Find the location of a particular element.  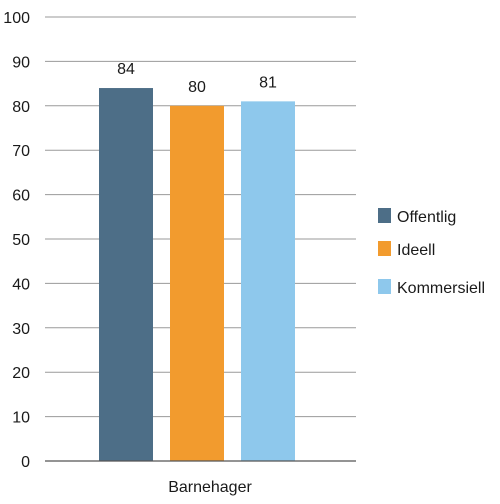

y-tick-label: 90 is located at coordinates (21, 62).